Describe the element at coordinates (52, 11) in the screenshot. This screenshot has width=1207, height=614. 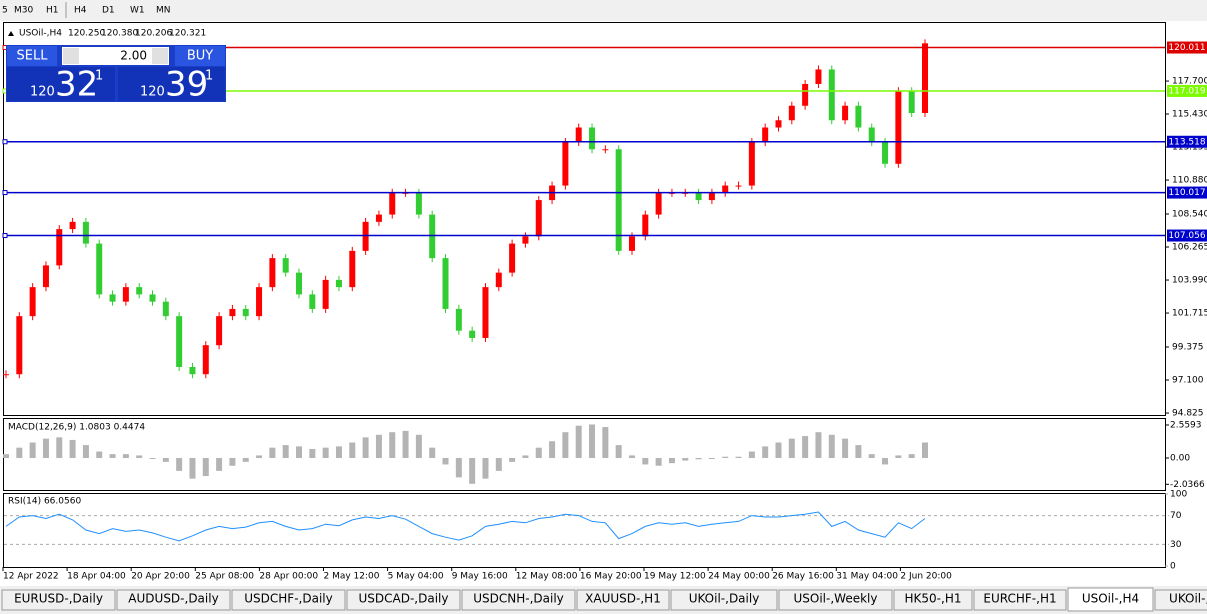
I see `timeframe: H1` at that location.